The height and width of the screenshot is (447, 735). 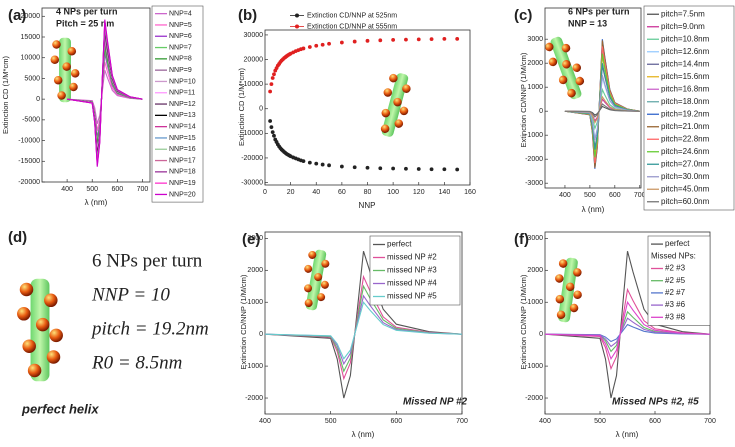 I want to click on panel-d-line: pitch = 19.2nm, so click(x=149, y=328).